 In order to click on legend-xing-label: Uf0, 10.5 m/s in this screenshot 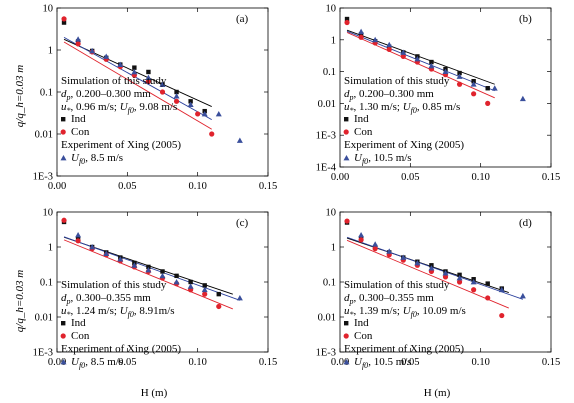, I will do `click(383, 363)`.